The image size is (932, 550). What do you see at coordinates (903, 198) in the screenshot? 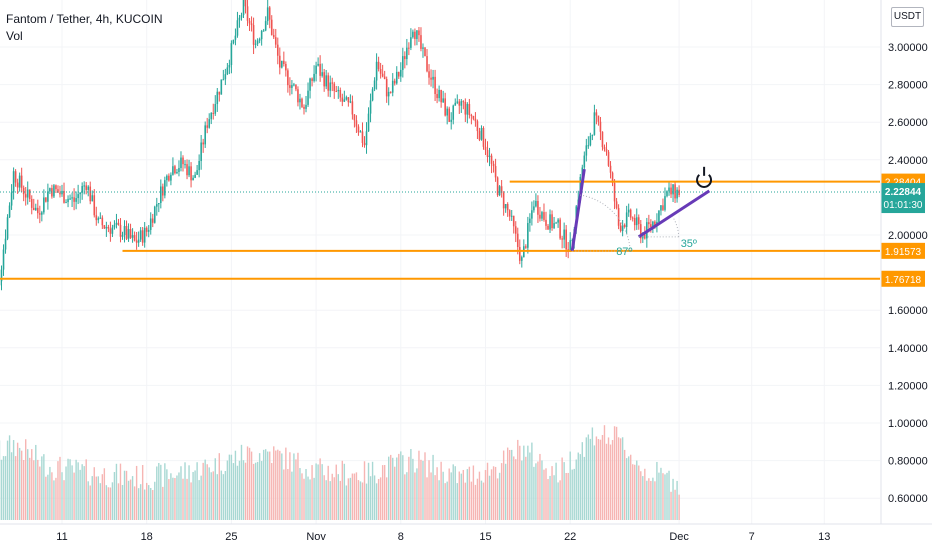
I see `last-price-tag` at bounding box center [903, 198].